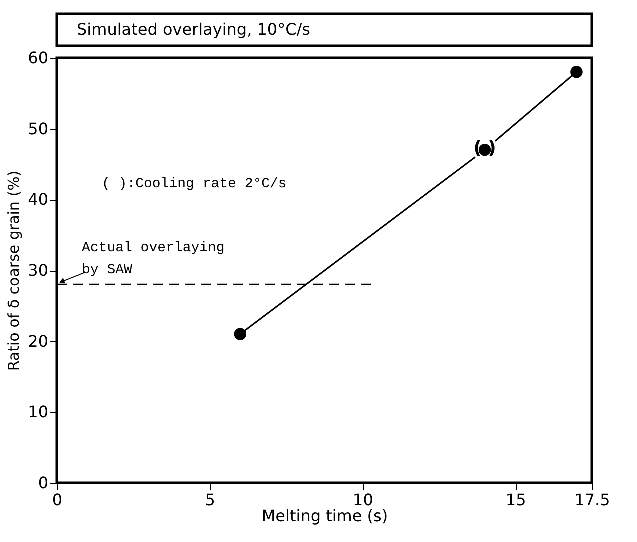 The image size is (637, 542). What do you see at coordinates (194, 184) in the screenshot?
I see `annotation: ( ):Cooling rate 2°C/s` at bounding box center [194, 184].